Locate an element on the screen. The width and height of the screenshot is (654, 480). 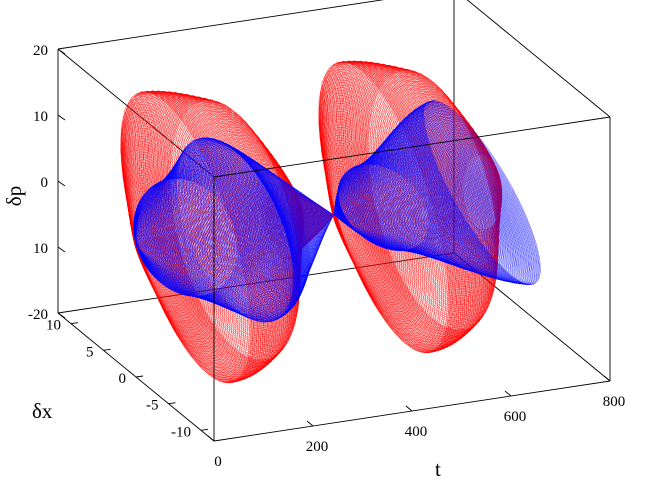
dx-tick-label-1: 5 is located at coordinates (90, 352).